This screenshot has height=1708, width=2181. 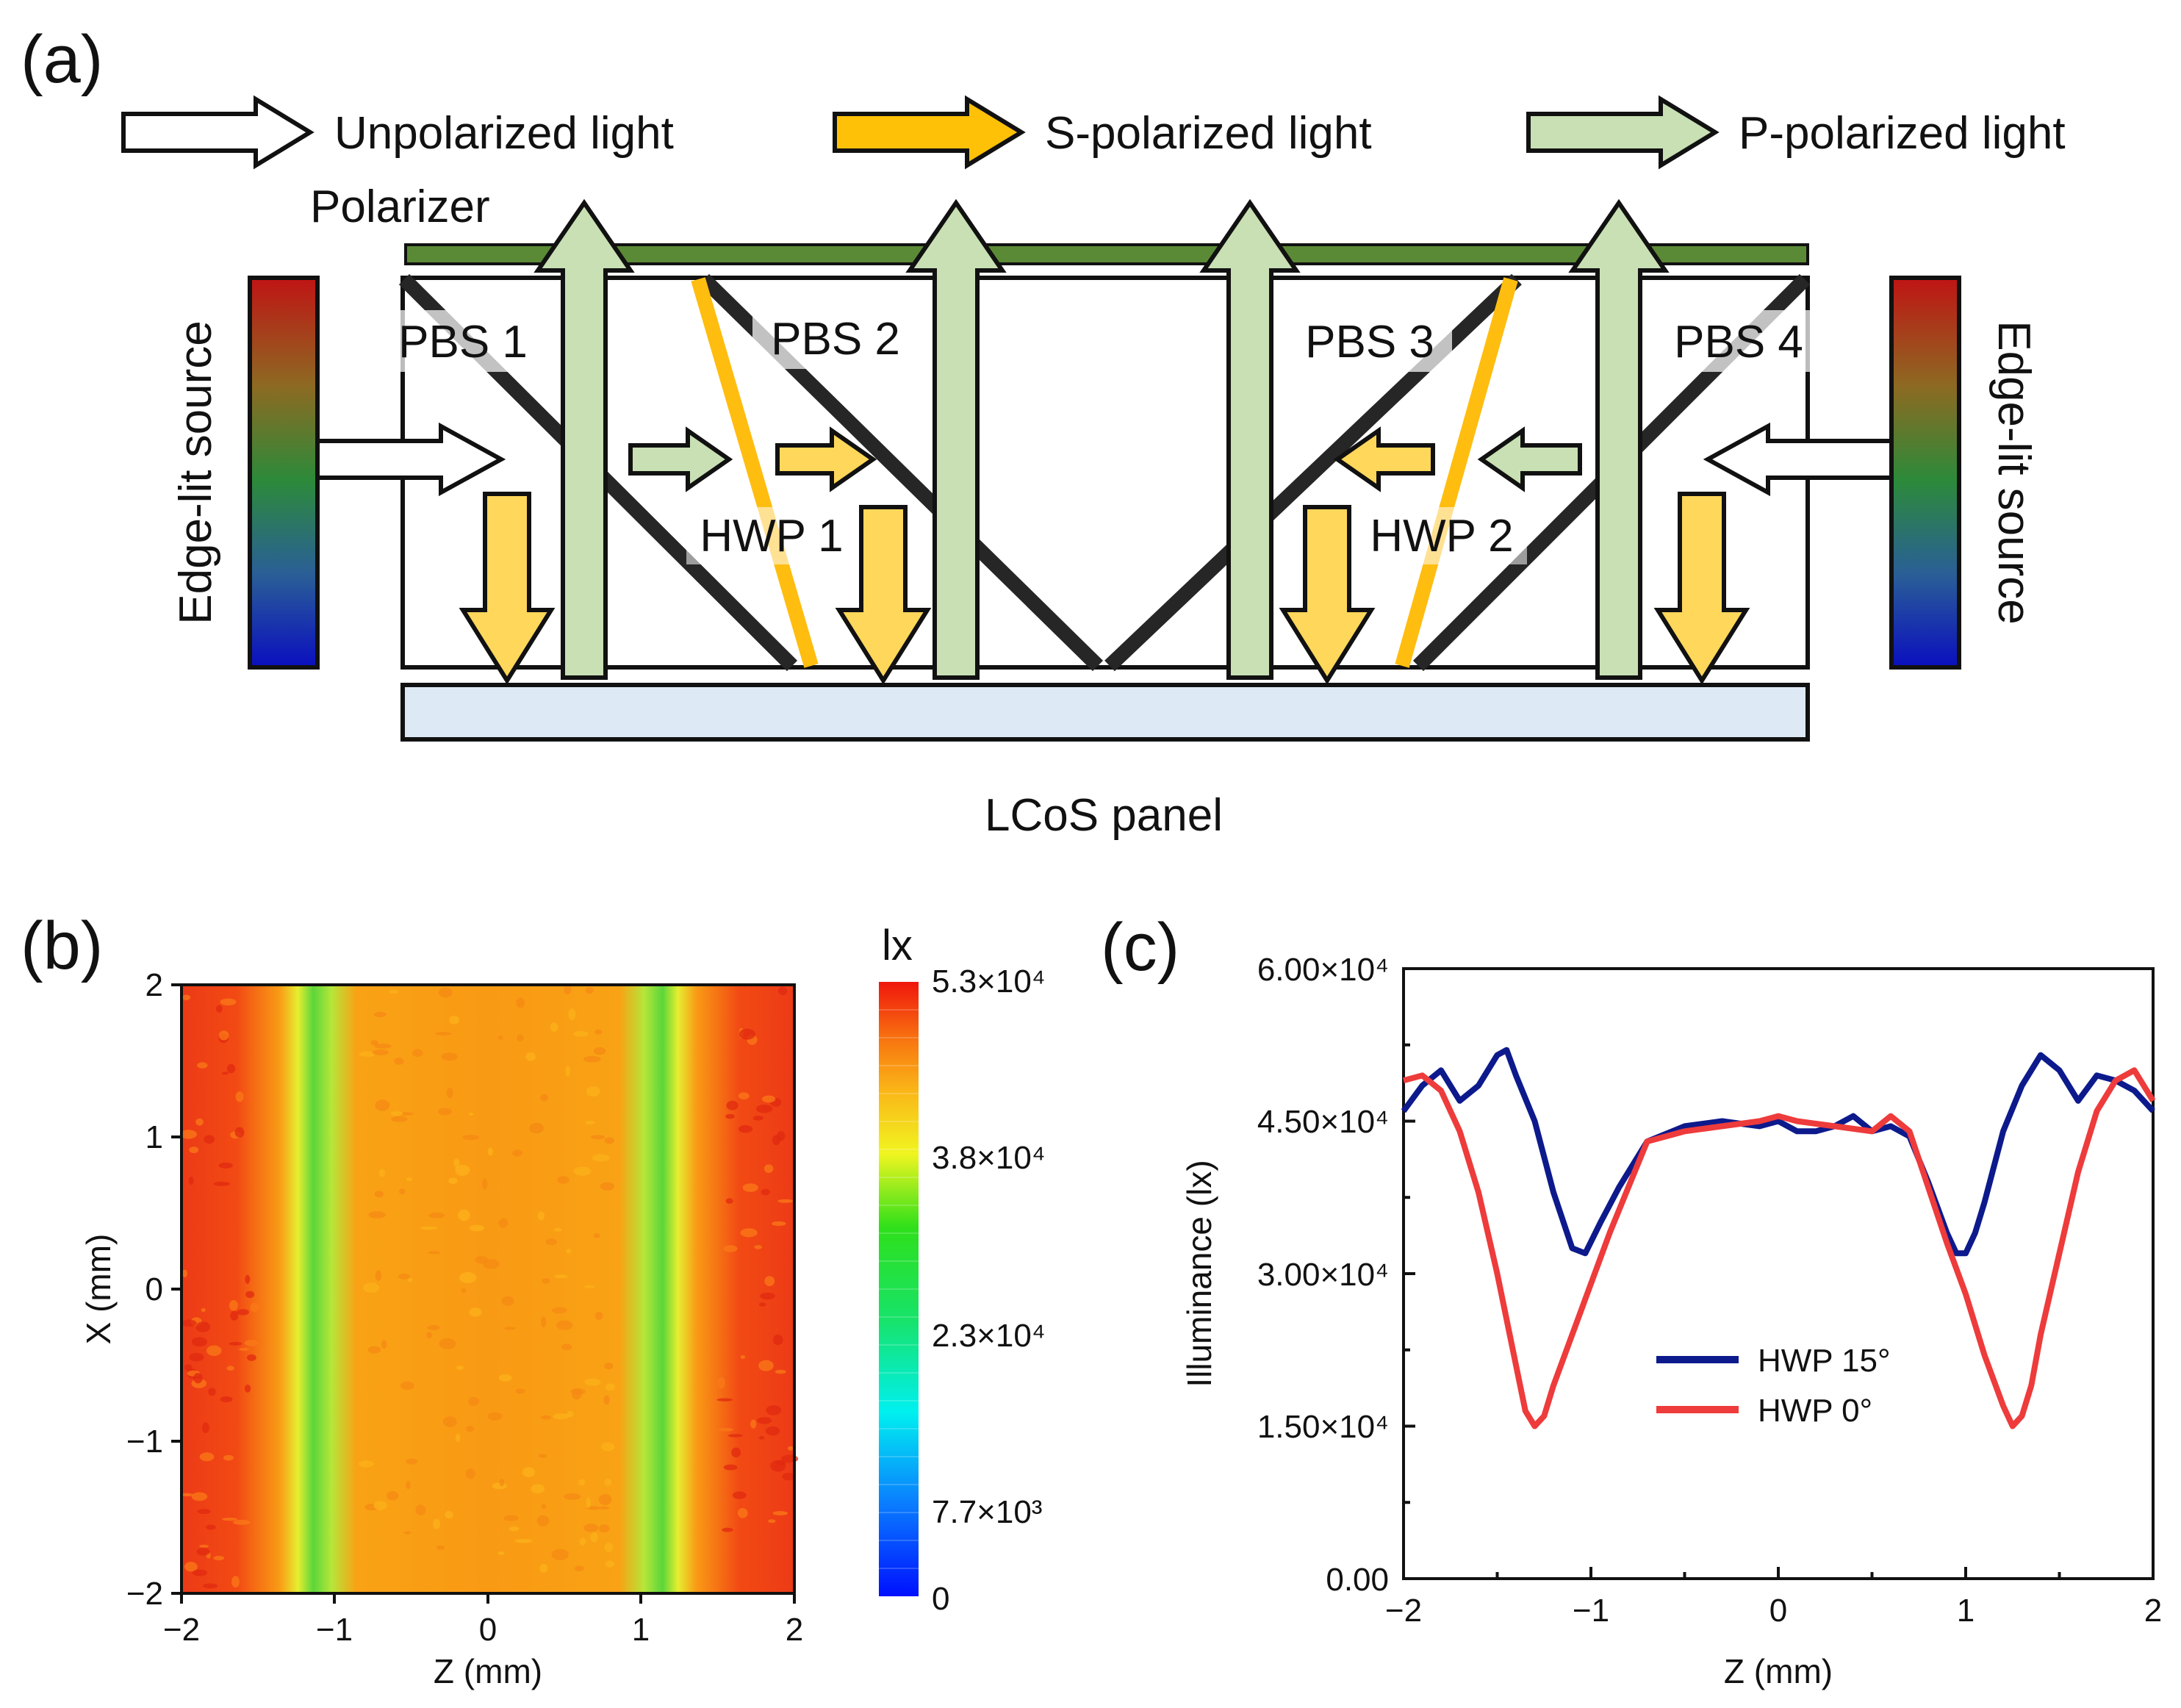 What do you see at coordinates (771, 536) in the screenshot?
I see `hwp1-label: HWP 1` at bounding box center [771, 536].